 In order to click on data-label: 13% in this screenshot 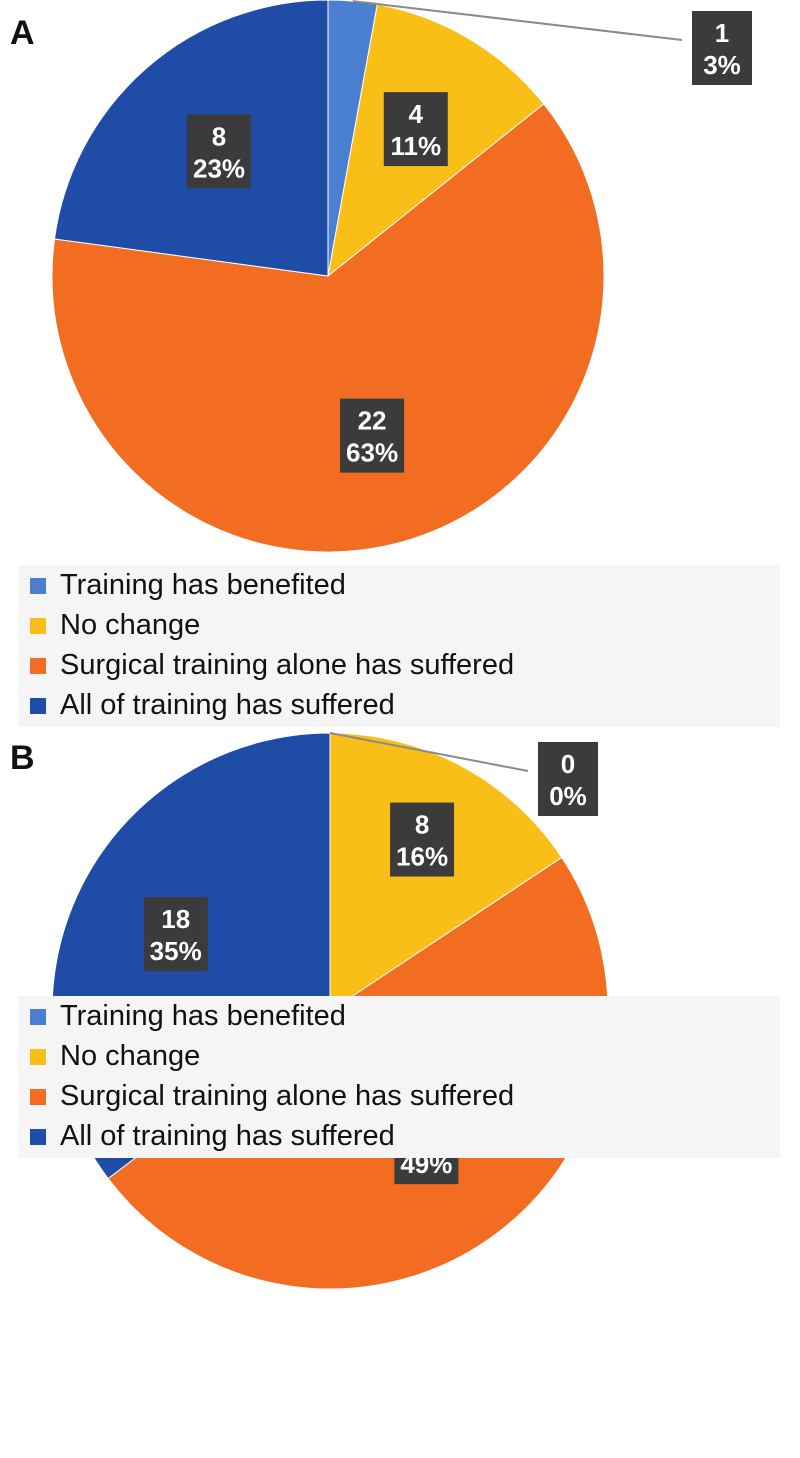, I will do `click(722, 48)`.